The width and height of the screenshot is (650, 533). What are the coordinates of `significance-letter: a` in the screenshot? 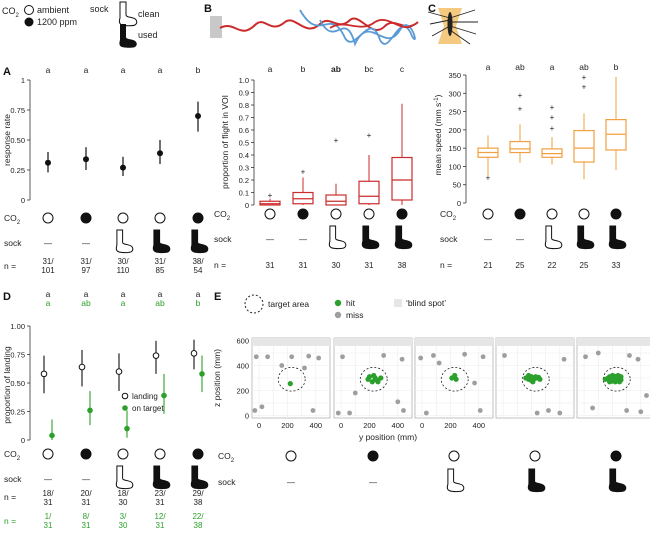 It's located at (160, 70).